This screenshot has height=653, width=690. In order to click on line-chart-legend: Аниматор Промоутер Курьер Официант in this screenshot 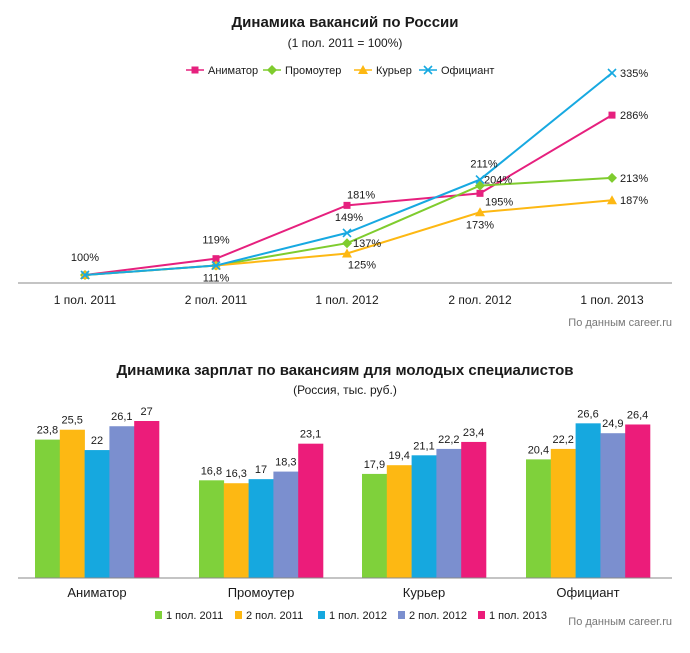, I will do `click(340, 71)`.